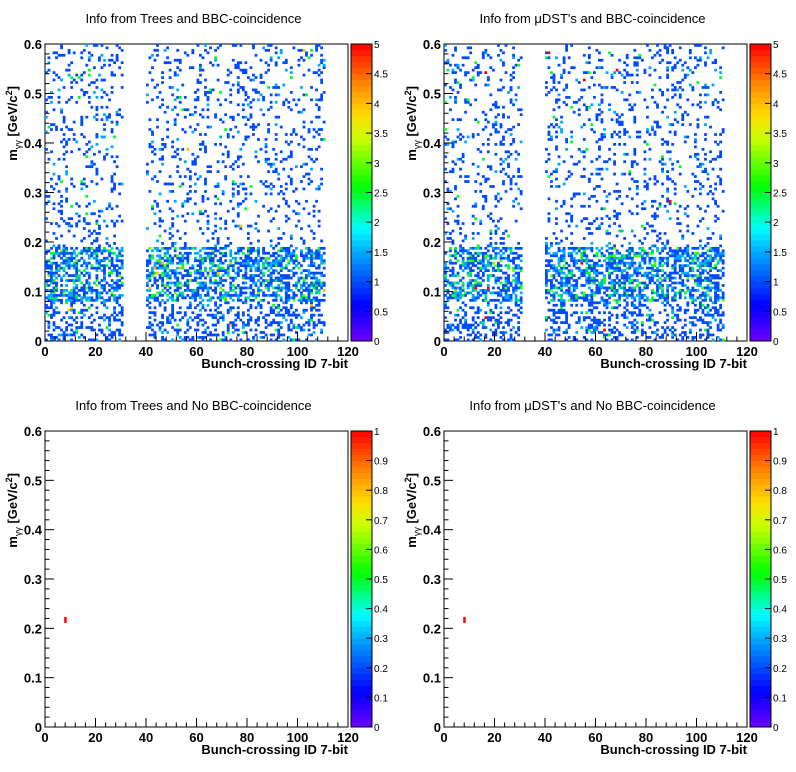  I want to click on color-scale-segment, so click(361, 154).